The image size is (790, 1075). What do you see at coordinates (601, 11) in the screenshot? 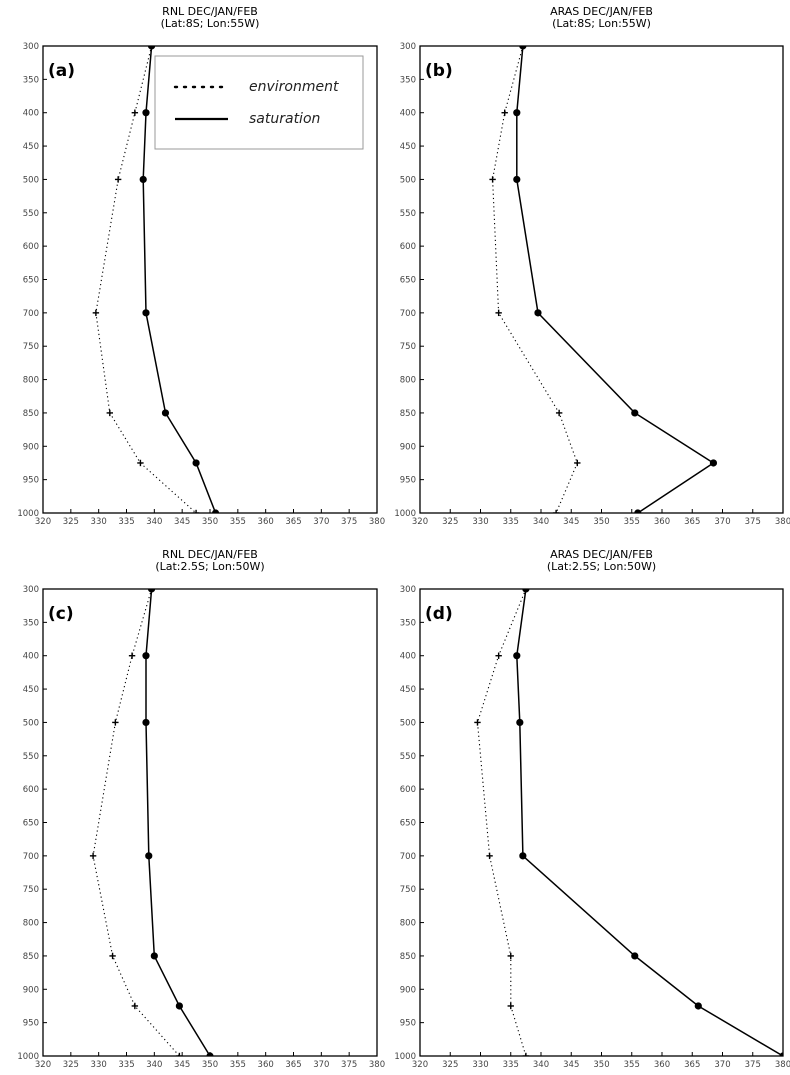
I see `panel-title: ARAS DEC/JAN/FEB` at bounding box center [601, 11].